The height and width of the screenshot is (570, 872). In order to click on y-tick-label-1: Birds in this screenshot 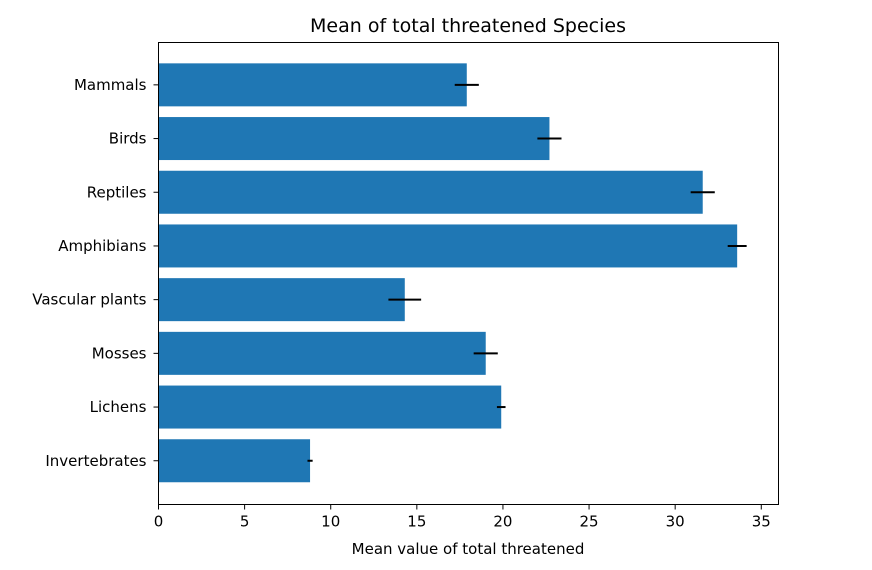, I will do `click(128, 139)`.